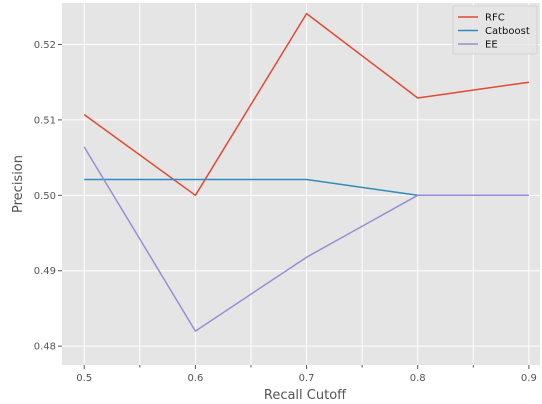  I want to click on x-axis-label: Recall Cutoff, so click(305, 395).